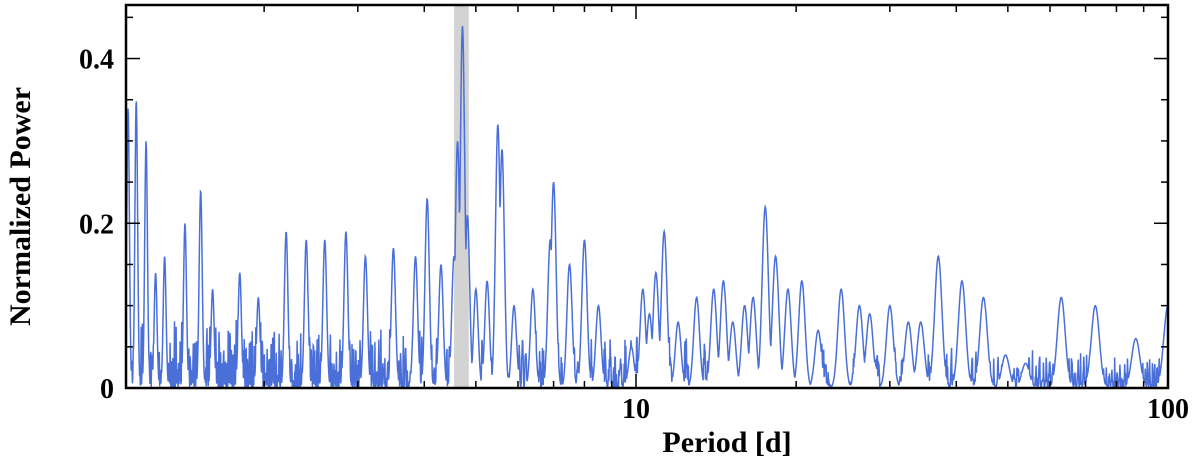  I want to click on x-tick-label: 10, so click(636, 409).